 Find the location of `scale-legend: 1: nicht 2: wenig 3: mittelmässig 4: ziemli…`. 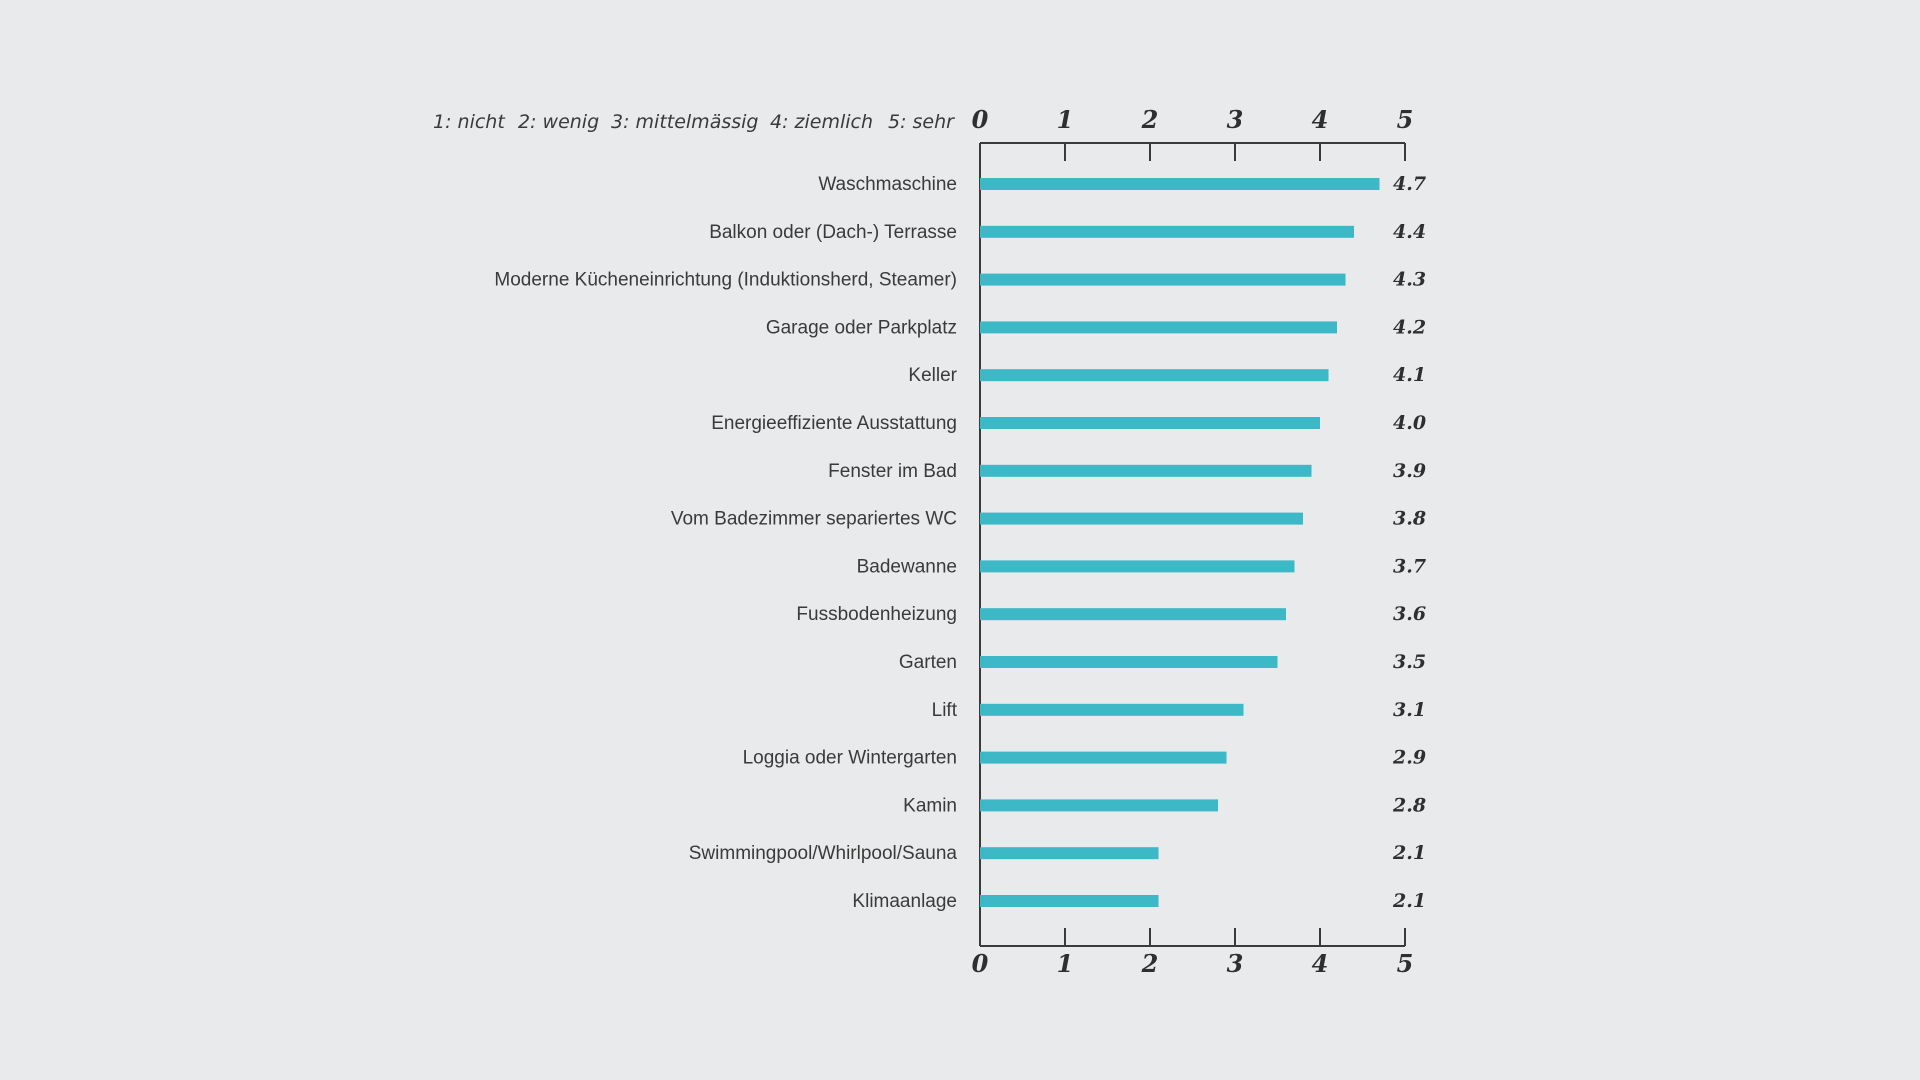

scale-legend: 1: nicht 2: wenig 3: mittelmässig 4: ziemli… is located at coordinates (694, 122).